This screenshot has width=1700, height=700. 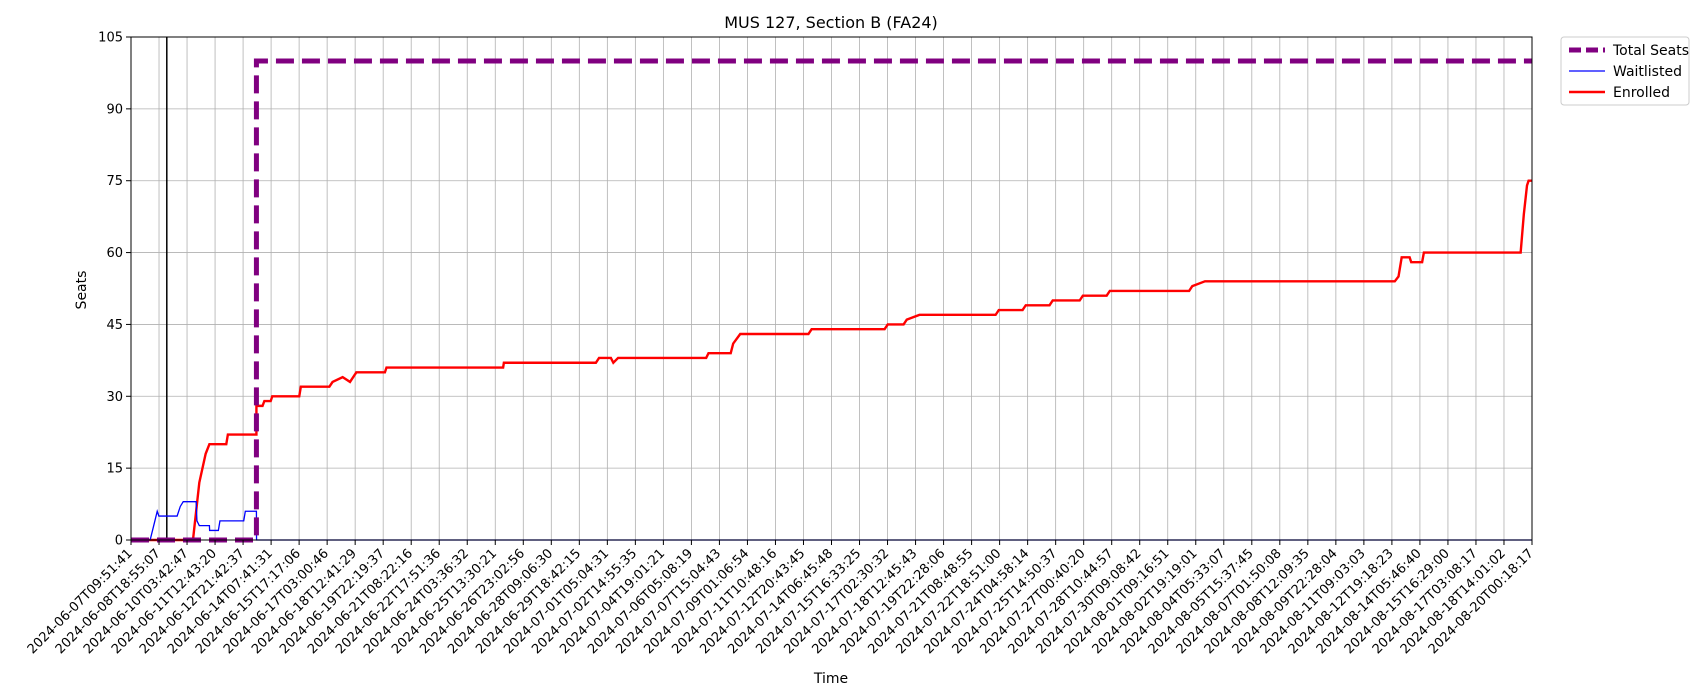 I want to click on y-tick-label: 60, so click(x=114, y=253).